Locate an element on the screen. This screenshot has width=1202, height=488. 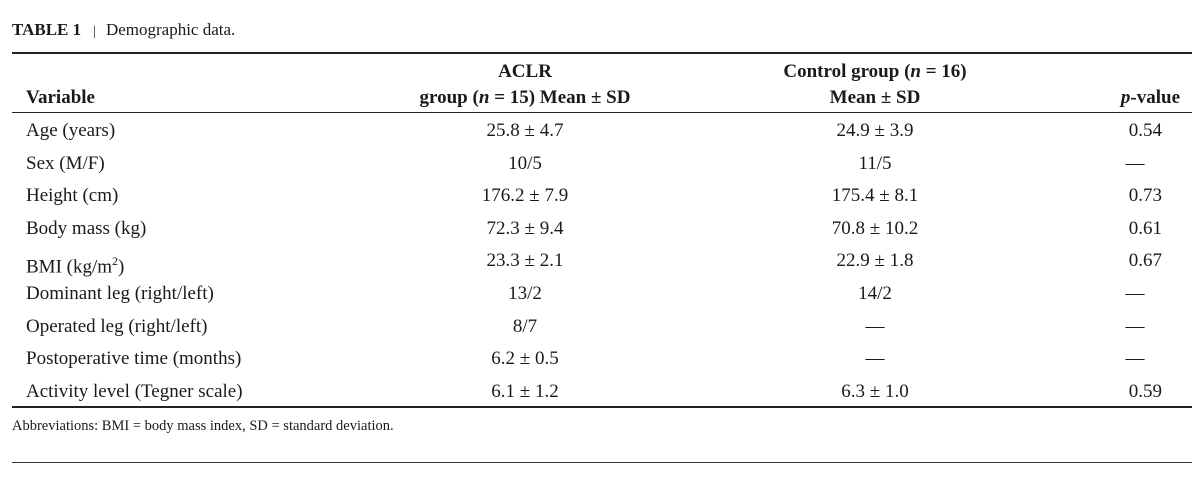
cell-variable: Dominant leg (right/left) is located at coordinates (120, 293).